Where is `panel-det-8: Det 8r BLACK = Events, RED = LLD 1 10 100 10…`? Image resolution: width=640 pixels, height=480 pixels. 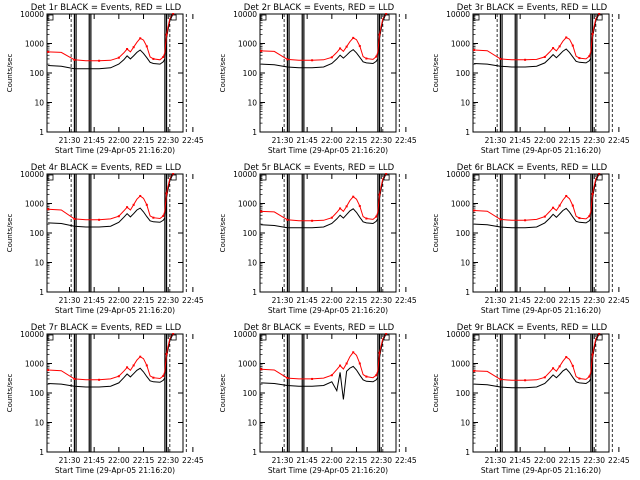 panel-det-8: Det 8r BLACK = Events, RED = LLD 1 10 100 10… is located at coordinates (318, 399).